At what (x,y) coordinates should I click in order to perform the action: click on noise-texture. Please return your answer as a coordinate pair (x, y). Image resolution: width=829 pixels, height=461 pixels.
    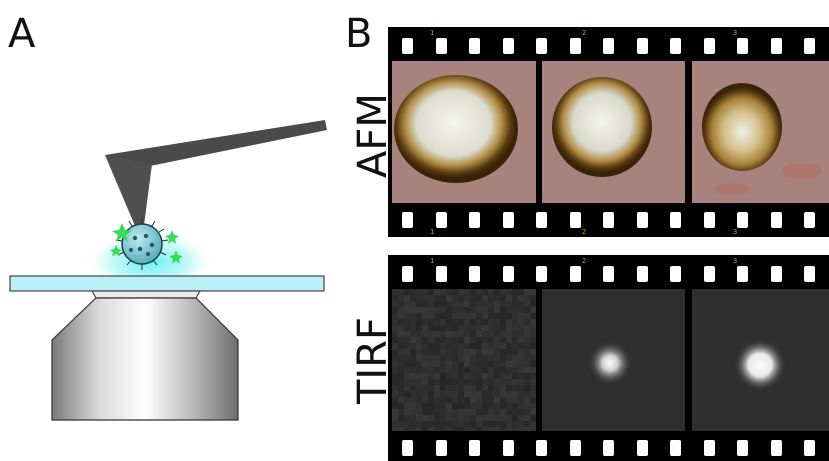
    Looking at the image, I should click on (464, 360).